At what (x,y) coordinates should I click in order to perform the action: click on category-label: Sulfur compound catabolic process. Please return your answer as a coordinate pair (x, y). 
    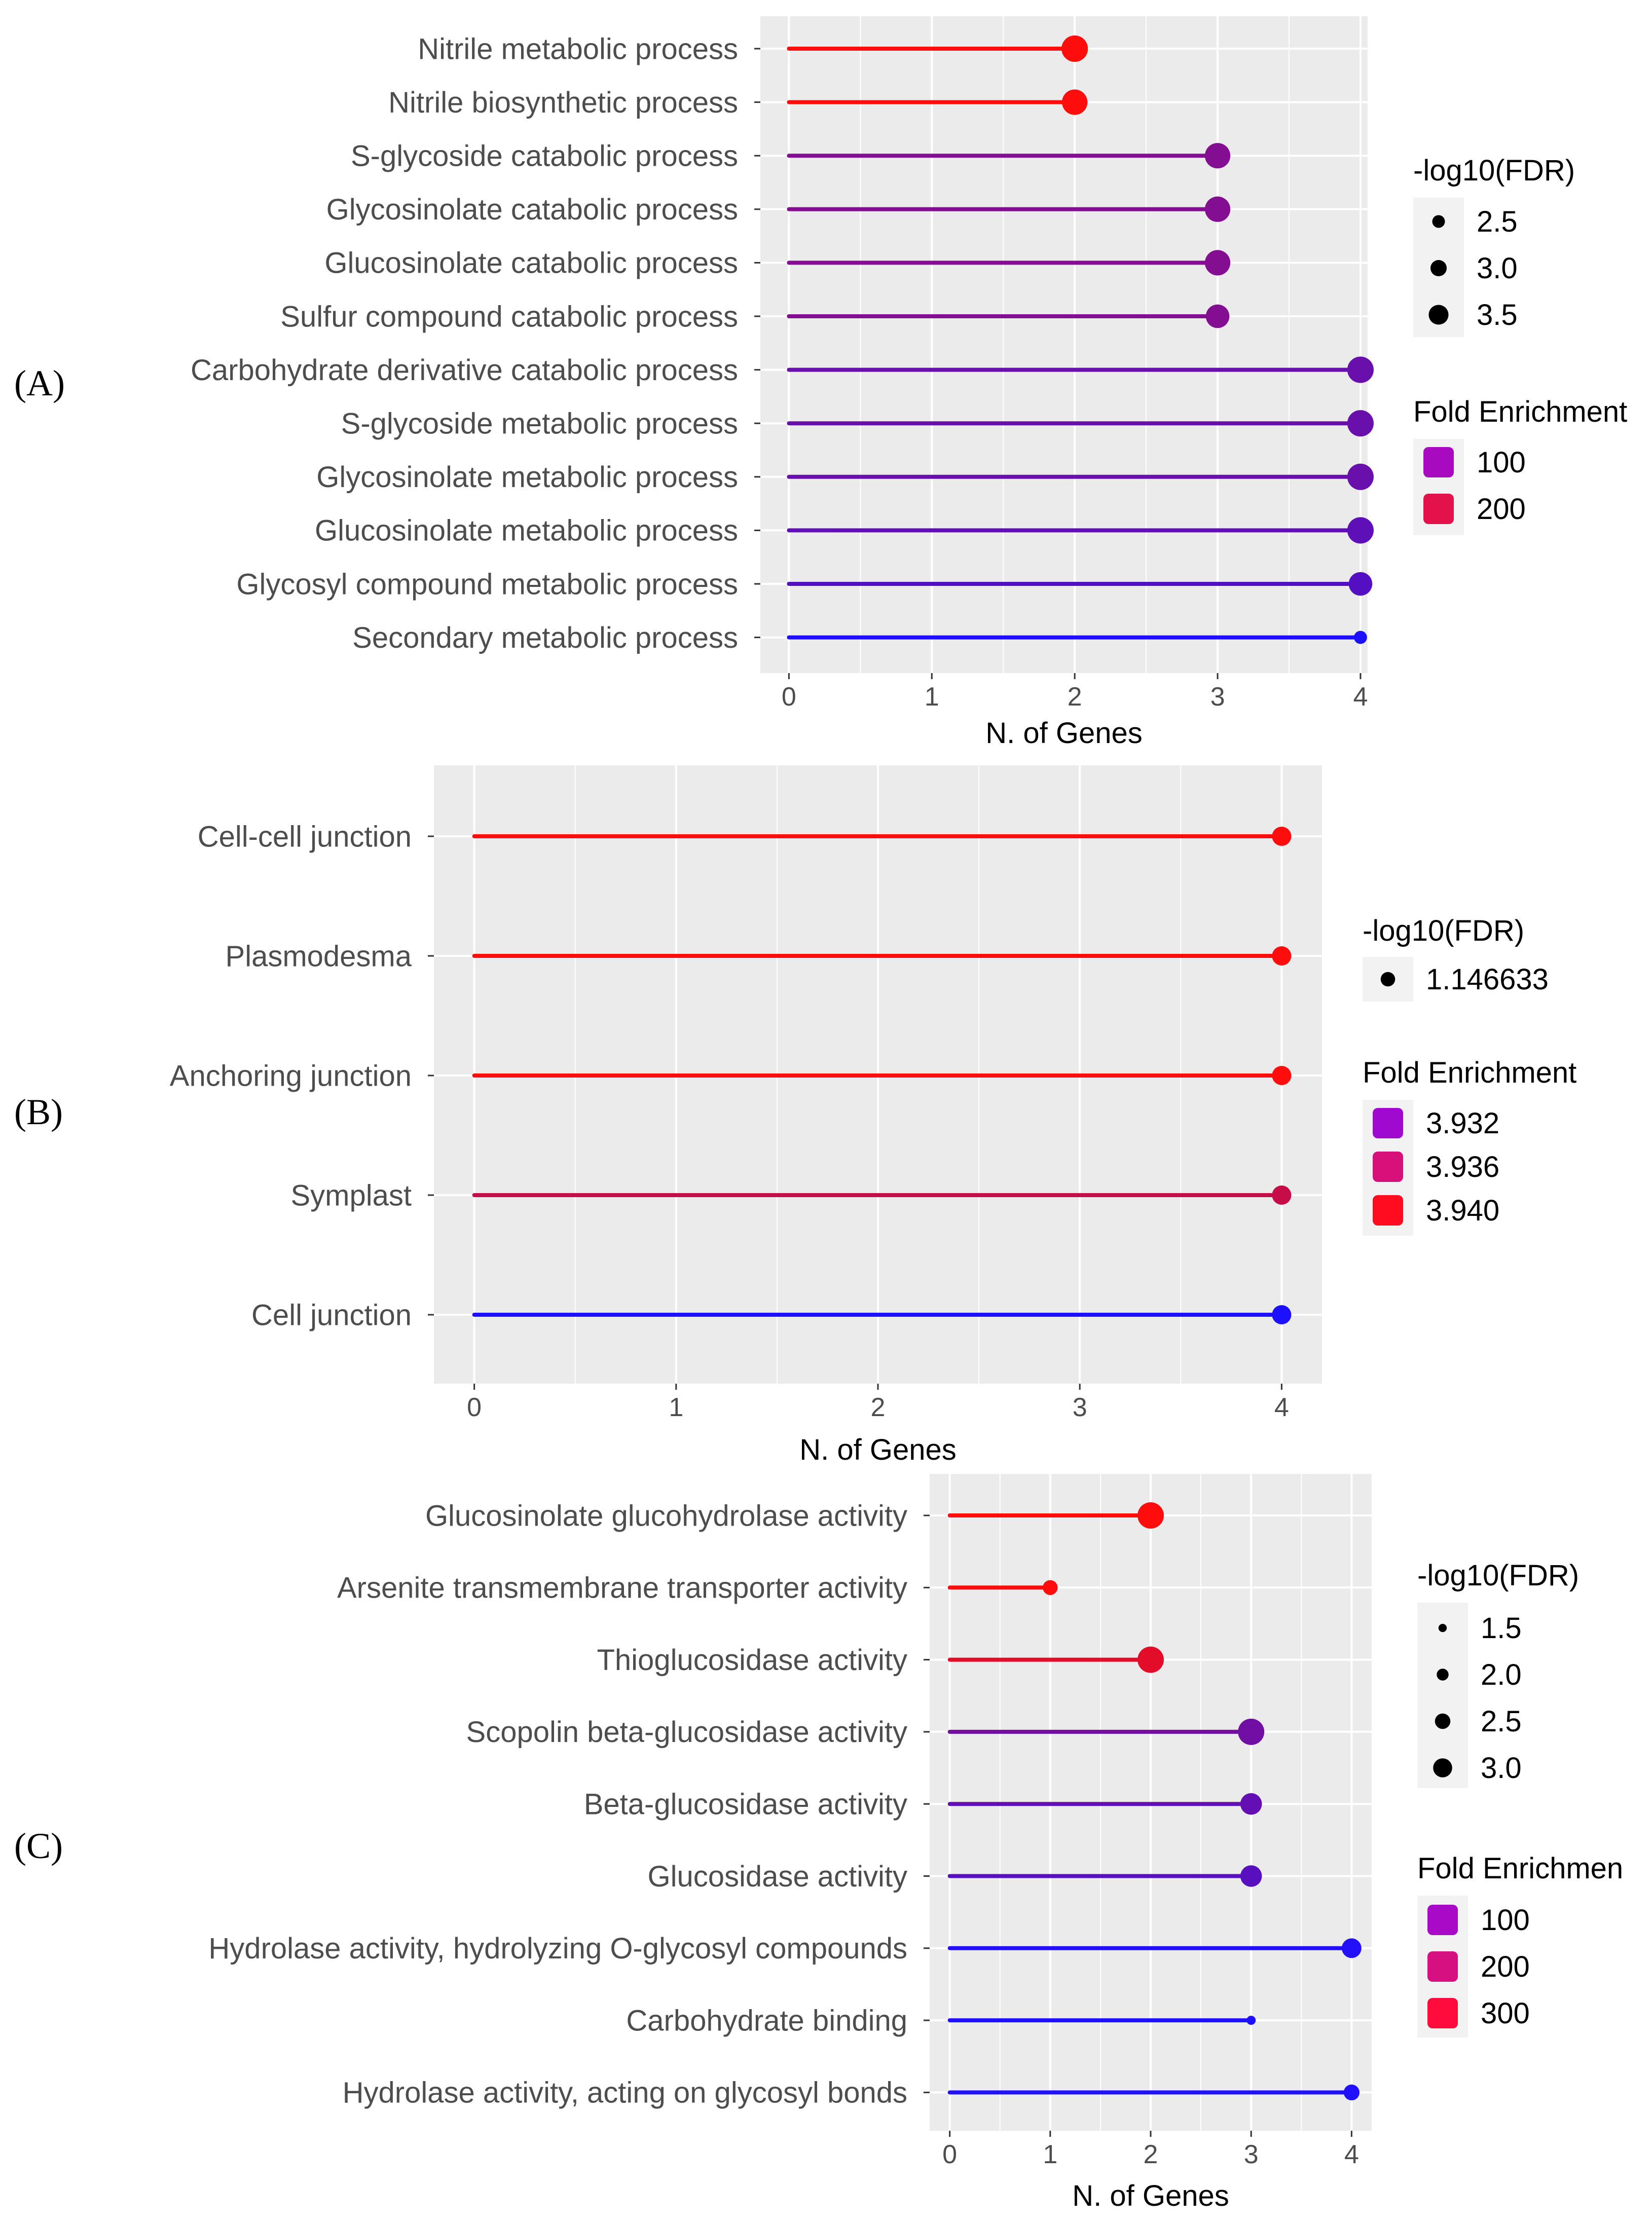
    Looking at the image, I should click on (509, 316).